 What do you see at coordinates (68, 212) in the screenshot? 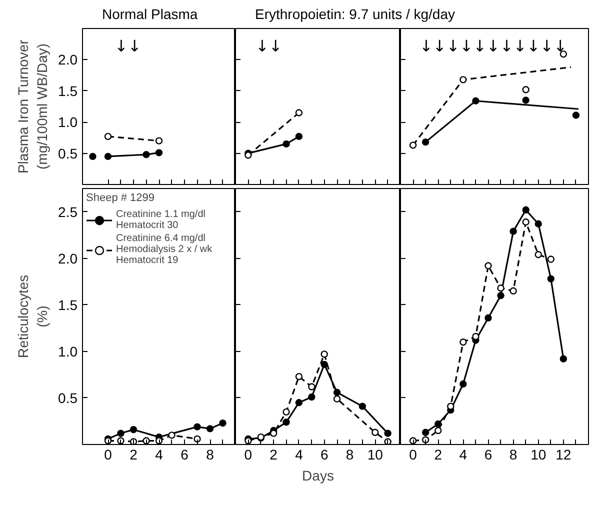
I see `y-tick-label: 2.5` at bounding box center [68, 212].